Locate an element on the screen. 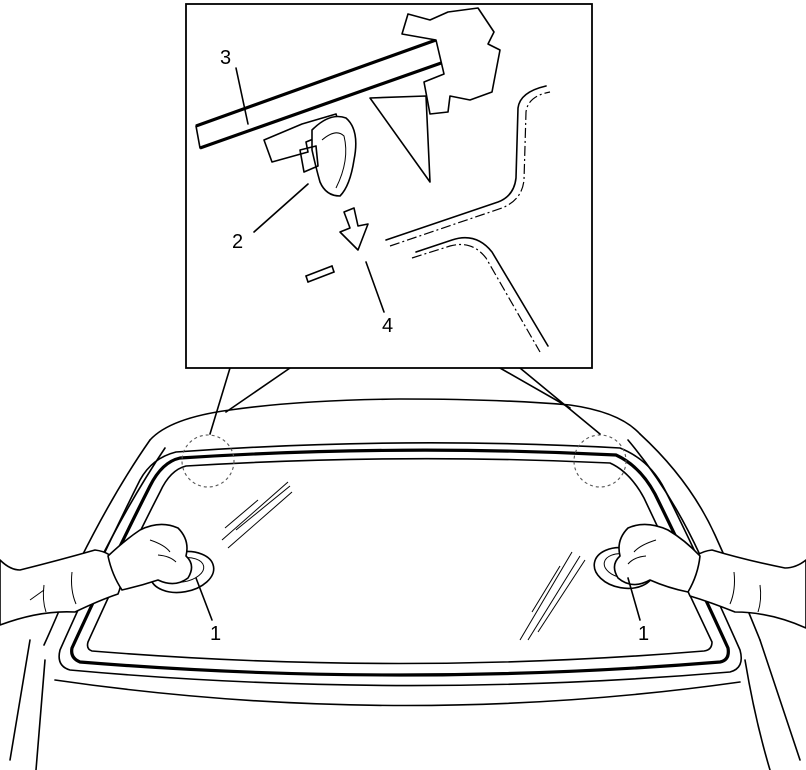 The image size is (806, 770). left-hand is located at coordinates (150, 557).